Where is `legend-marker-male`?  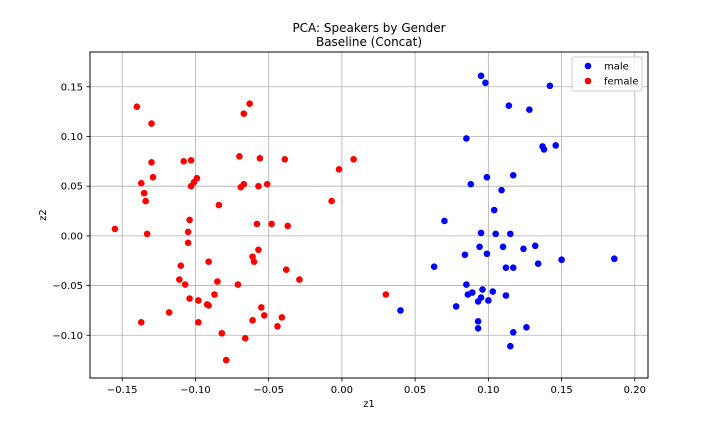 legend-marker-male is located at coordinates (588, 66).